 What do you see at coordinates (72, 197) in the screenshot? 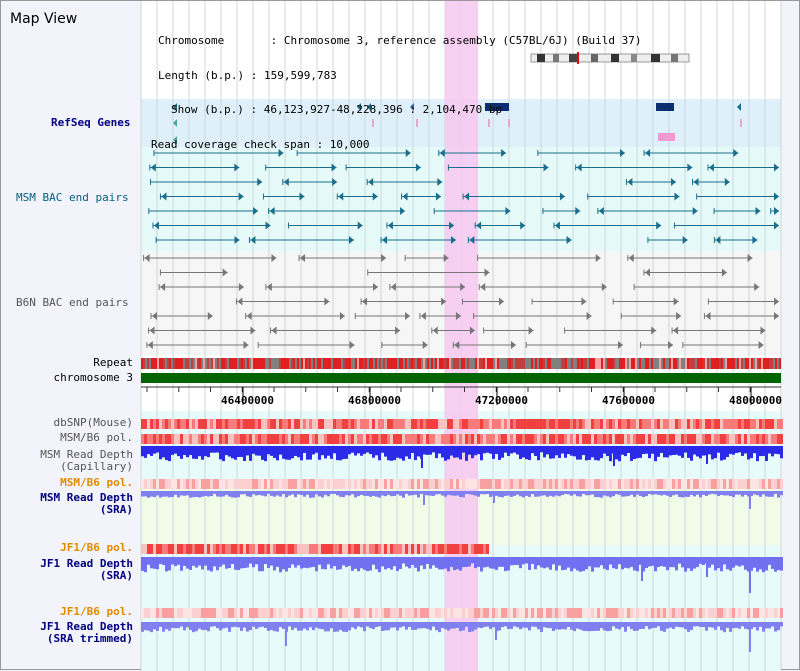
I see `track-label-msm-bac: MSM BAC end pairs` at bounding box center [72, 197].